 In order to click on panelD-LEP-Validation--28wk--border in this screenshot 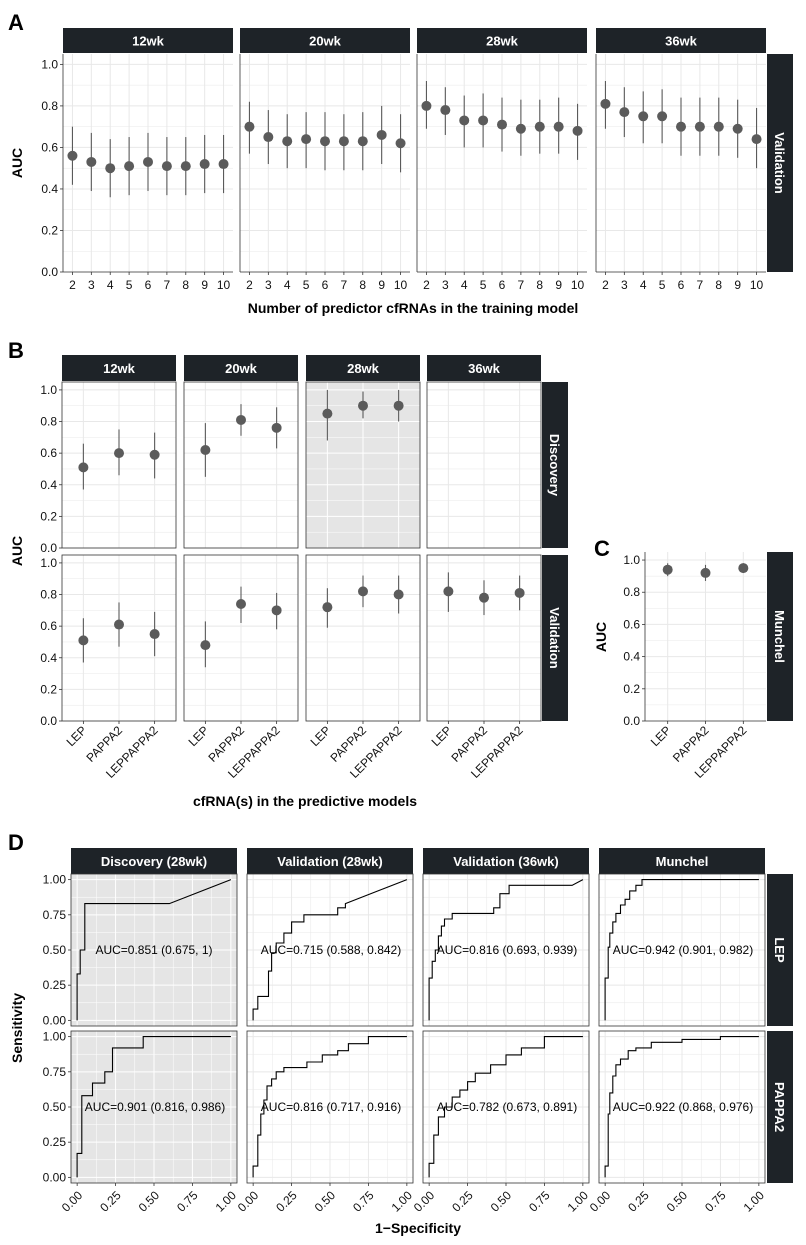, I will do `click(330, 950)`.